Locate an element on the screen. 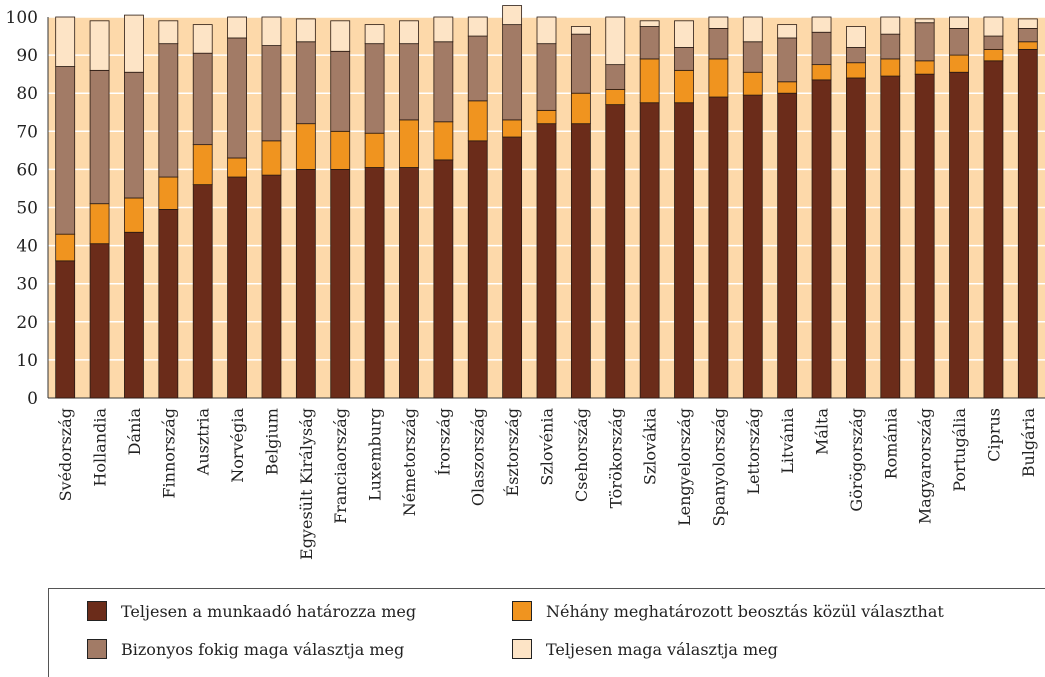 This screenshot has width=1045, height=677. legend-swatch-employer is located at coordinates (97, 611).